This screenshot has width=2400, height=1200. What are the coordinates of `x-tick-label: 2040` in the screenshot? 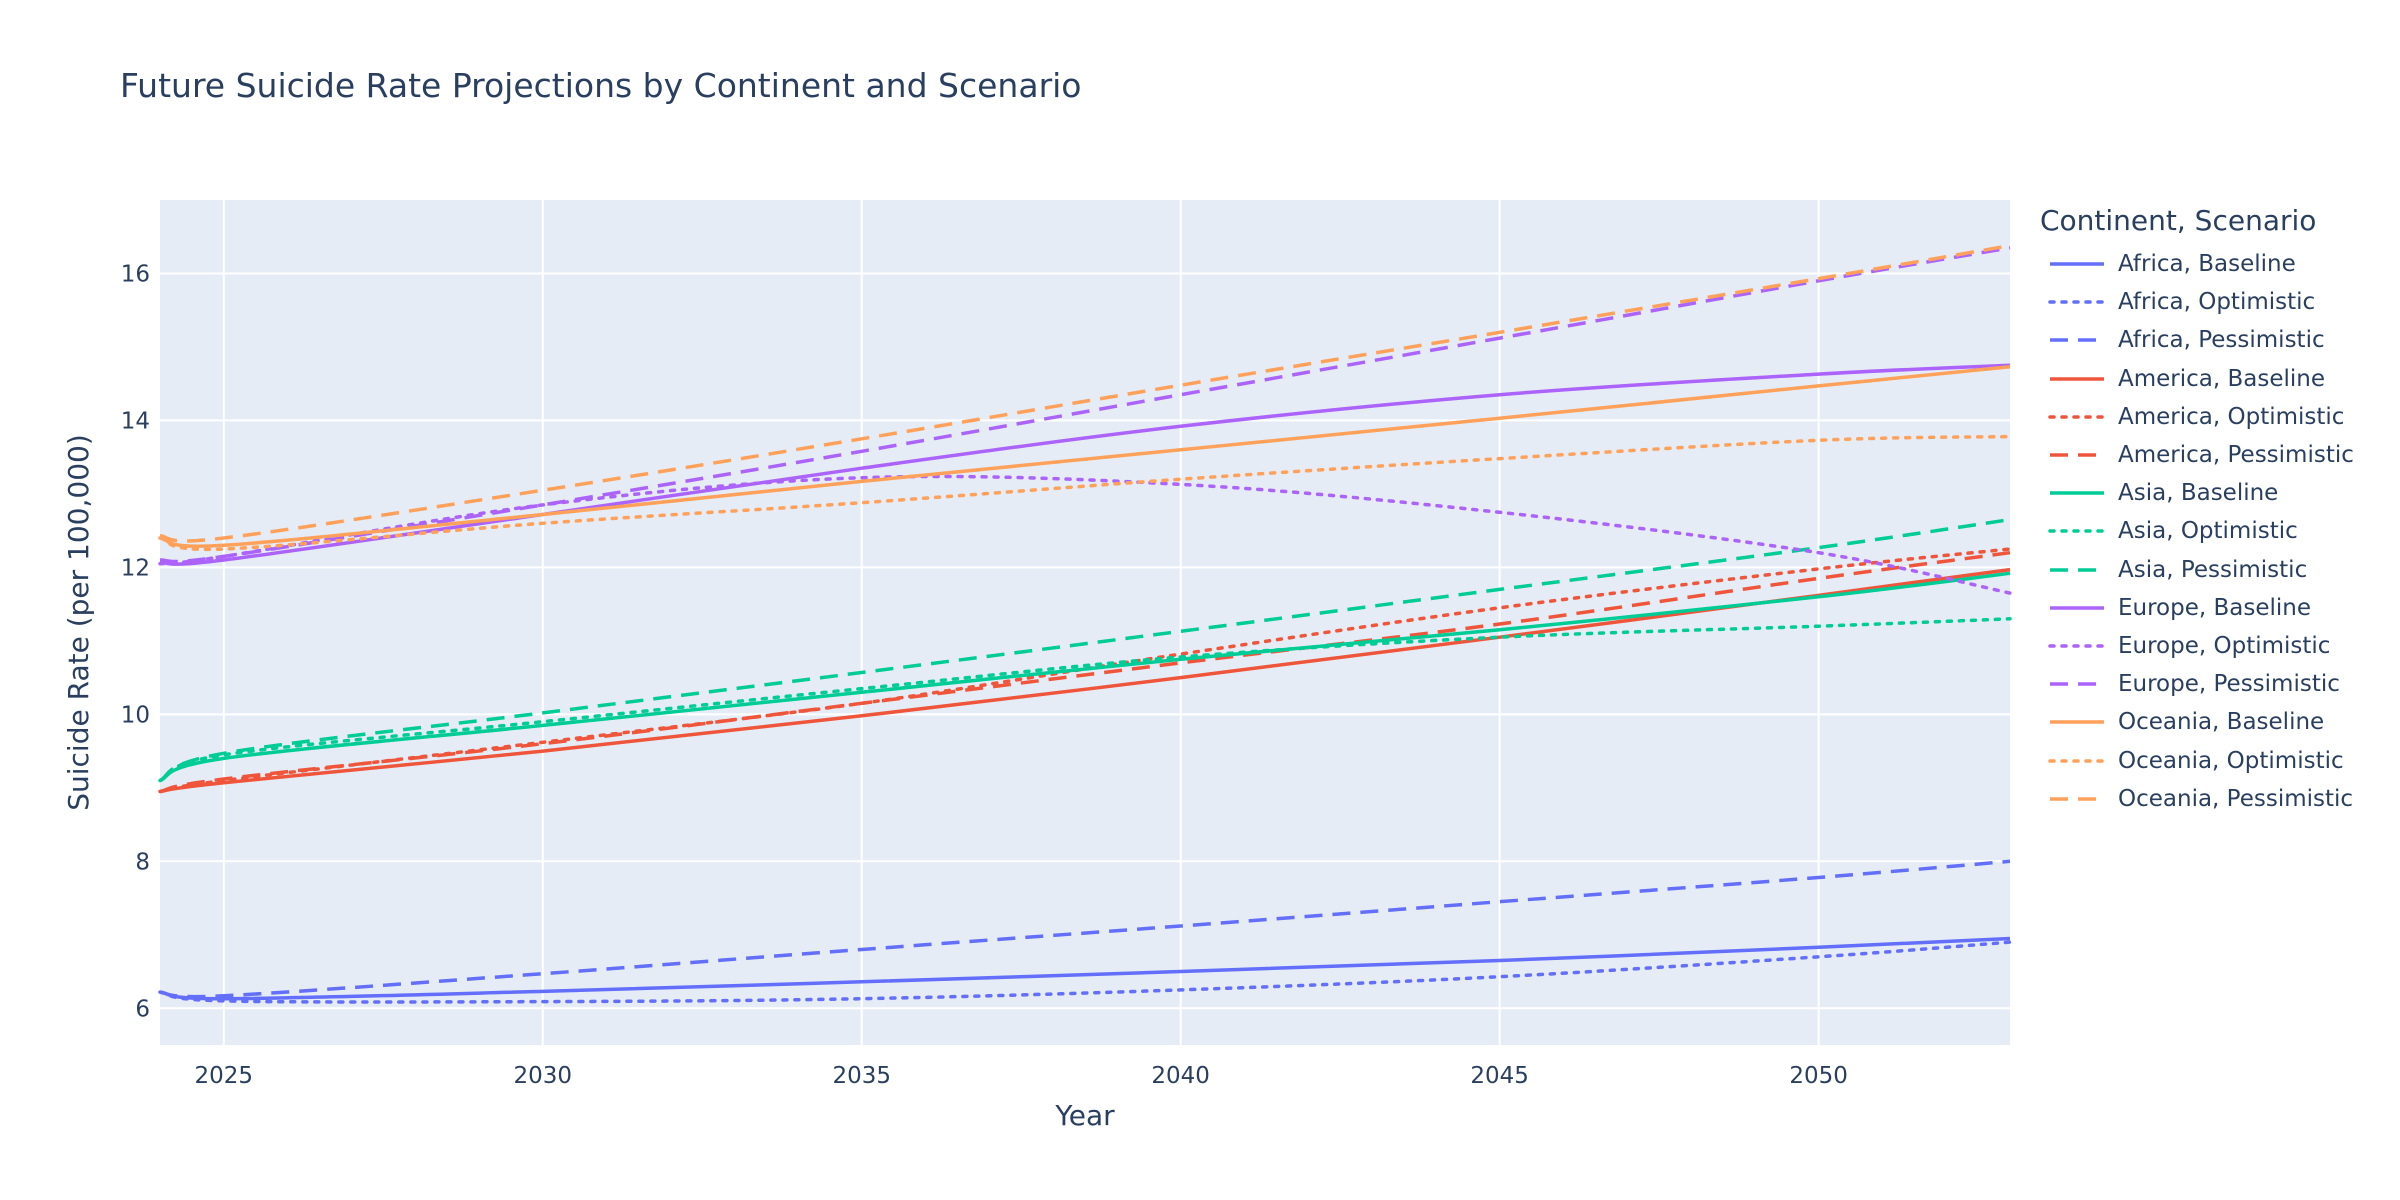 It's located at (1180, 1076).